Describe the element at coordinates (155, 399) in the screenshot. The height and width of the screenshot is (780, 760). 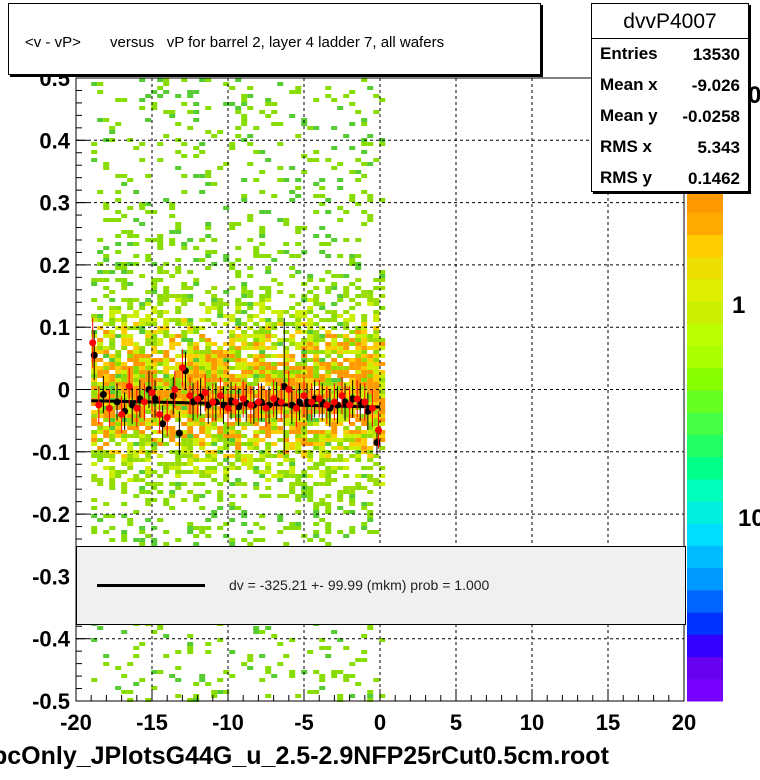
I see `profile-point-black` at that location.